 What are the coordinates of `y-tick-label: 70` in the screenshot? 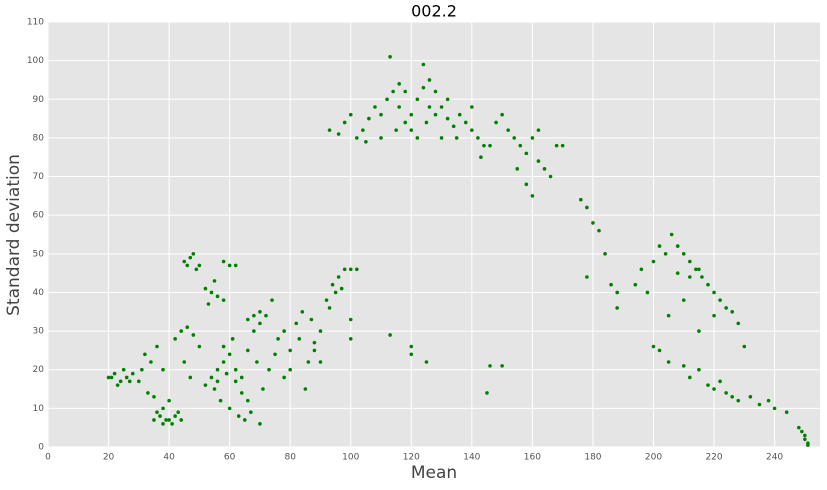 It's located at (39, 177).